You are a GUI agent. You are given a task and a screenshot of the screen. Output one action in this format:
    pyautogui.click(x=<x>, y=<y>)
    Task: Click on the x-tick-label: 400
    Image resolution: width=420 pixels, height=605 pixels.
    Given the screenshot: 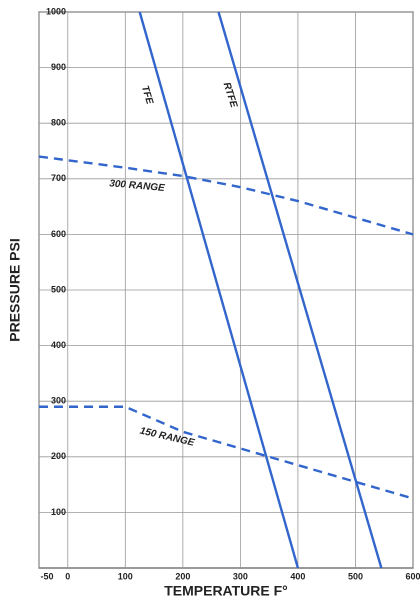 What is the action you would take?
    pyautogui.click(x=297, y=576)
    